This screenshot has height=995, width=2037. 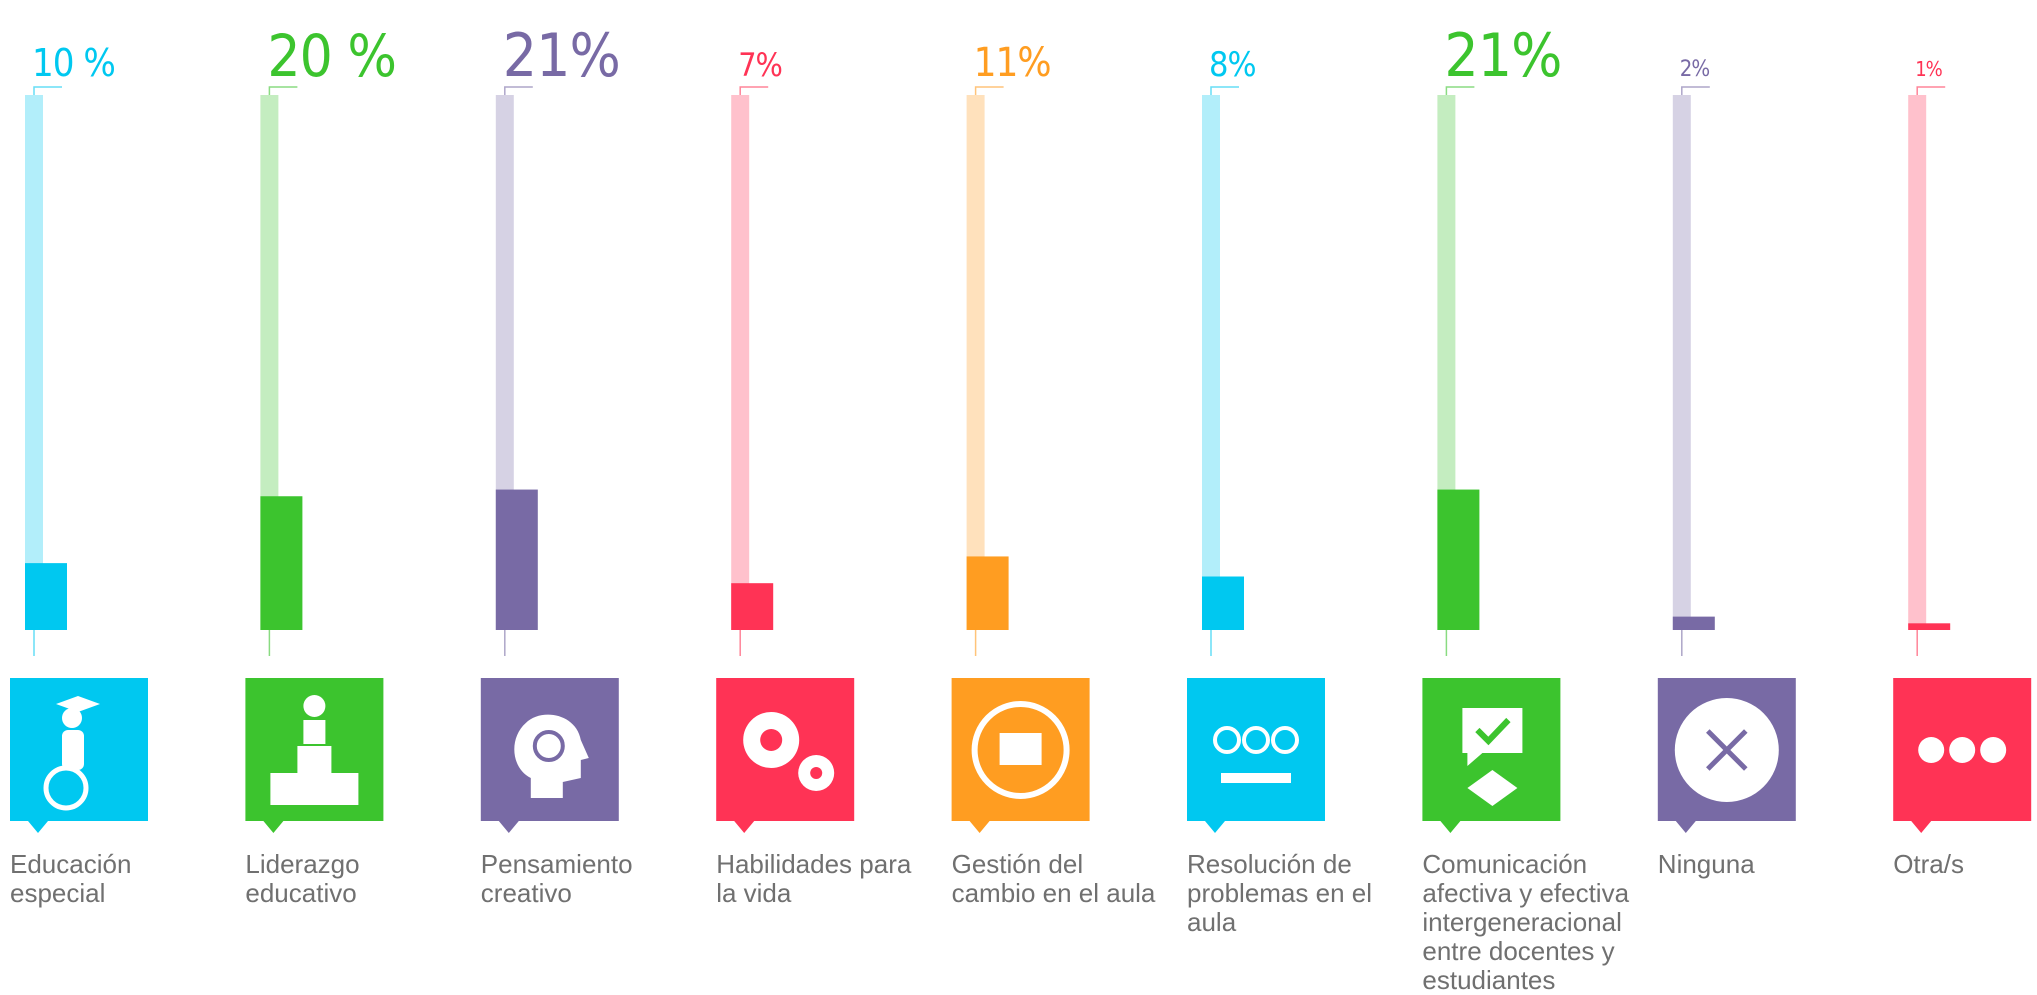 I want to click on value-label: 2%, so click(x=1695, y=69).